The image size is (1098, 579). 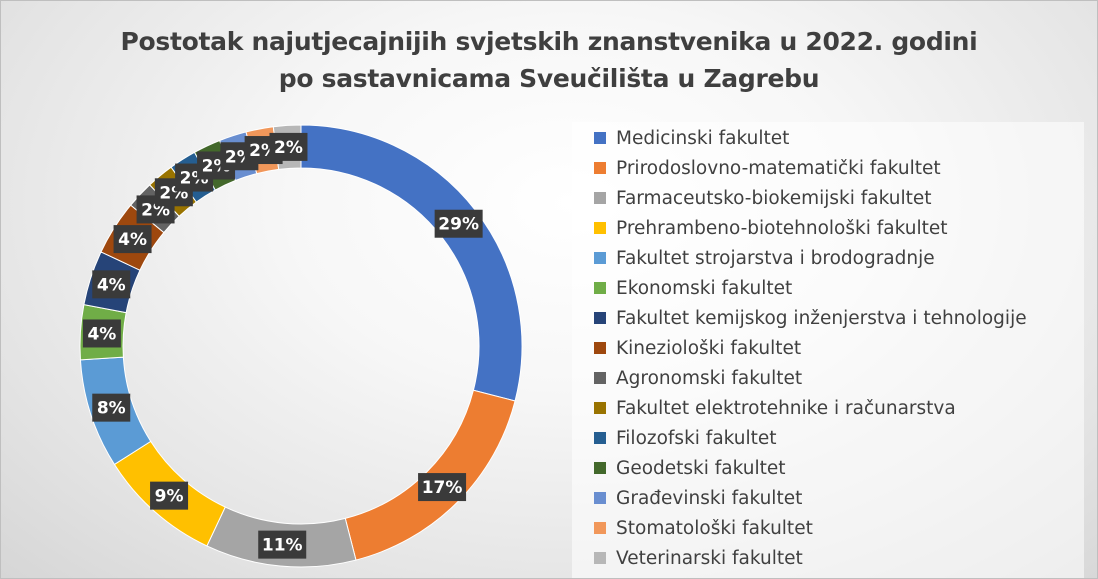 I want to click on legend-item-prirodoslovno-matematicki-fakultet: Prirodoslovno-matematički fakultet, so click(x=767, y=169).